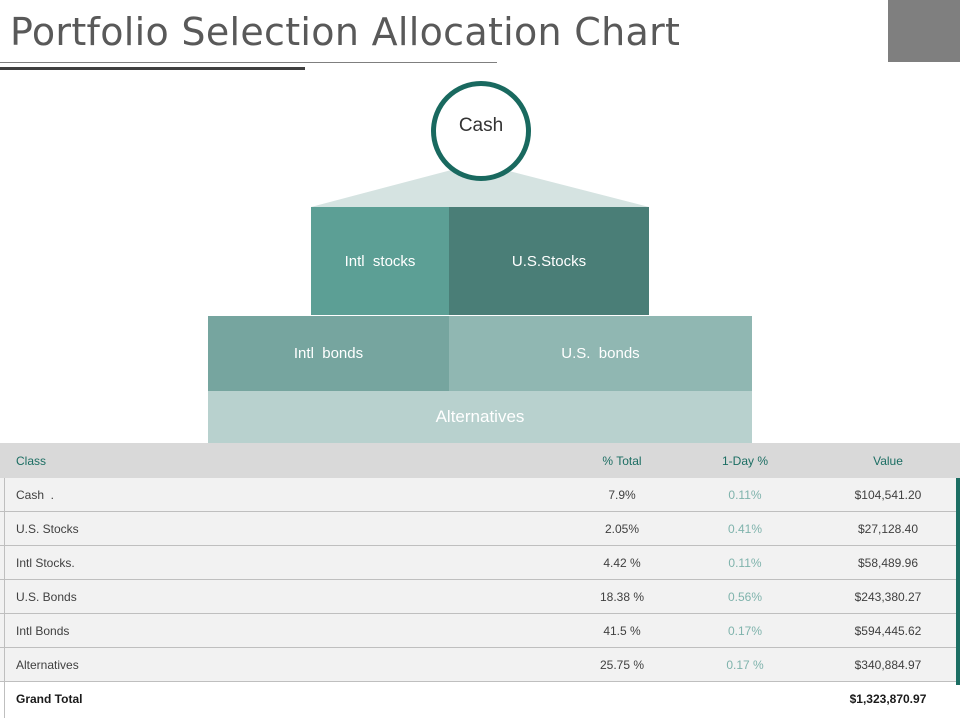  What do you see at coordinates (152, 68) in the screenshot?
I see `title-underline-thick` at bounding box center [152, 68].